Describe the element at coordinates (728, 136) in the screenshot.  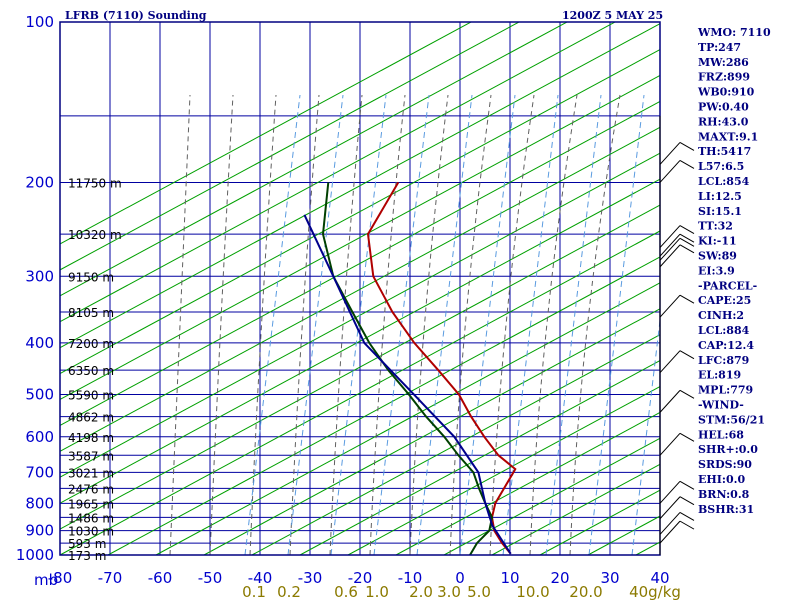
I see `index-line: MAXT:9.1` at that location.